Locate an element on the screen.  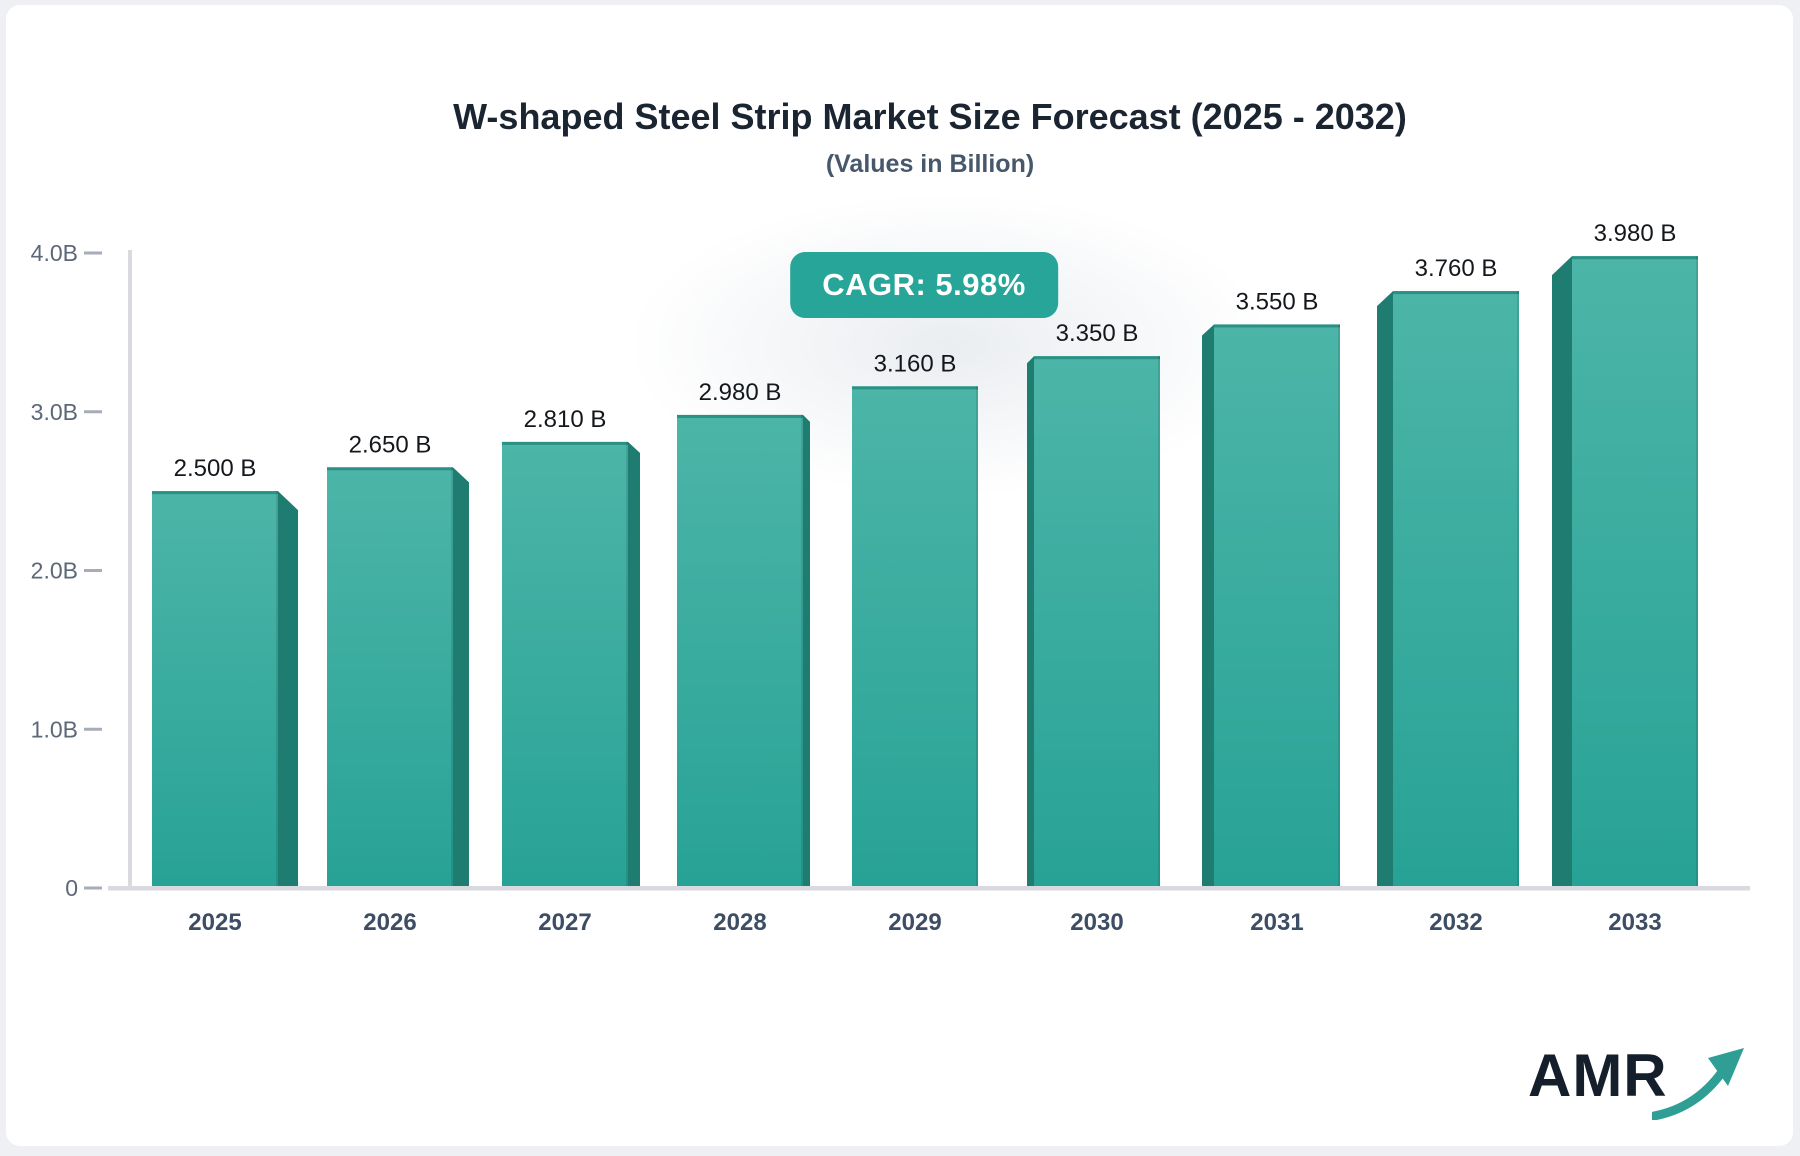
bar-top-edge-2027 is located at coordinates (565, 443).